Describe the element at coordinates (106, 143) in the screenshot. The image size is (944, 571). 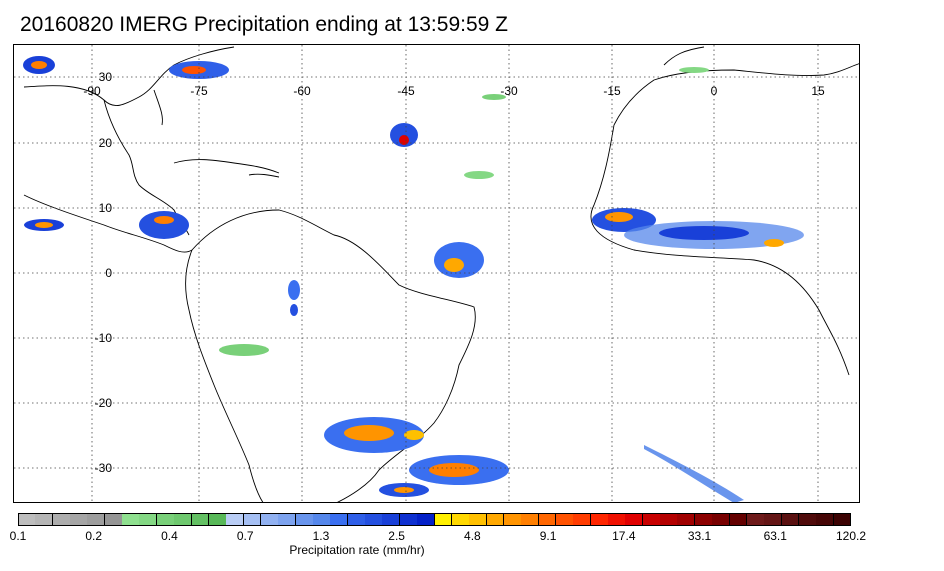
I see `latitude-label: 20` at that location.